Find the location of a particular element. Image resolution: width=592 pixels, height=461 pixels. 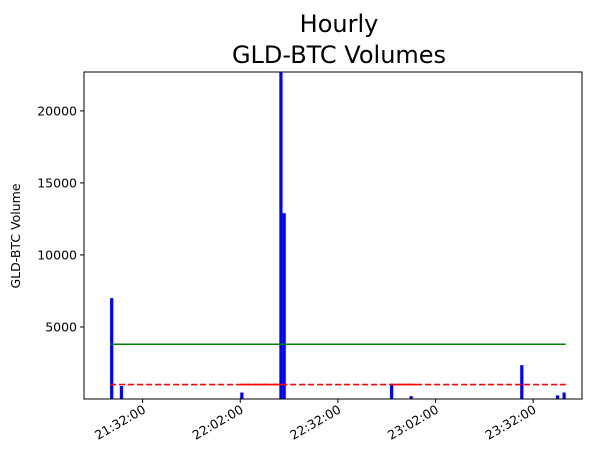

x-tick-label: 23:02:00 is located at coordinates (413, 422).